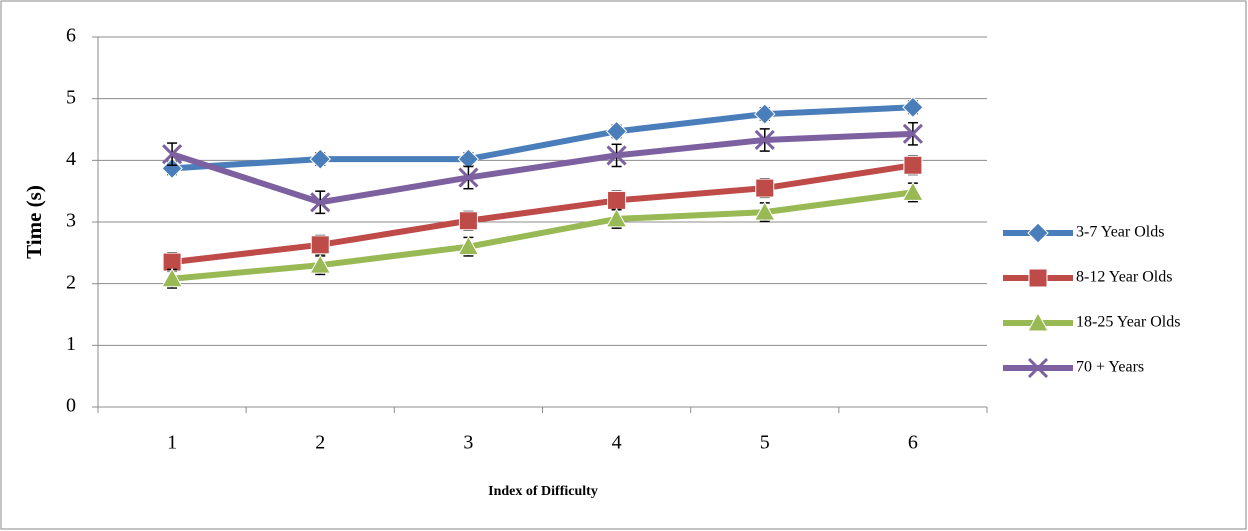 This screenshot has height=531, width=1248. I want to click on y-tick-label: 5, so click(71, 97).